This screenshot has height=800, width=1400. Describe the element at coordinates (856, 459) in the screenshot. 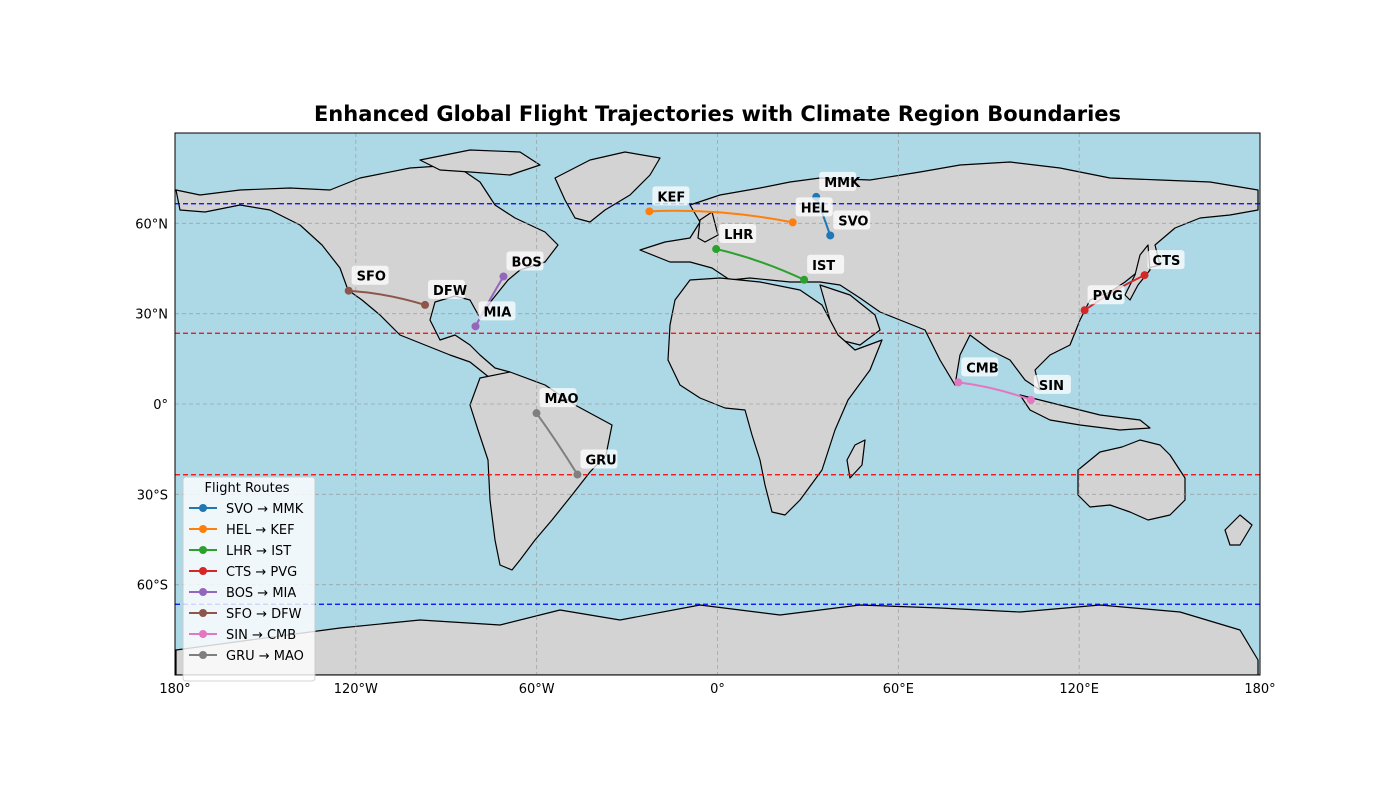

I see `land-madagascar` at that location.